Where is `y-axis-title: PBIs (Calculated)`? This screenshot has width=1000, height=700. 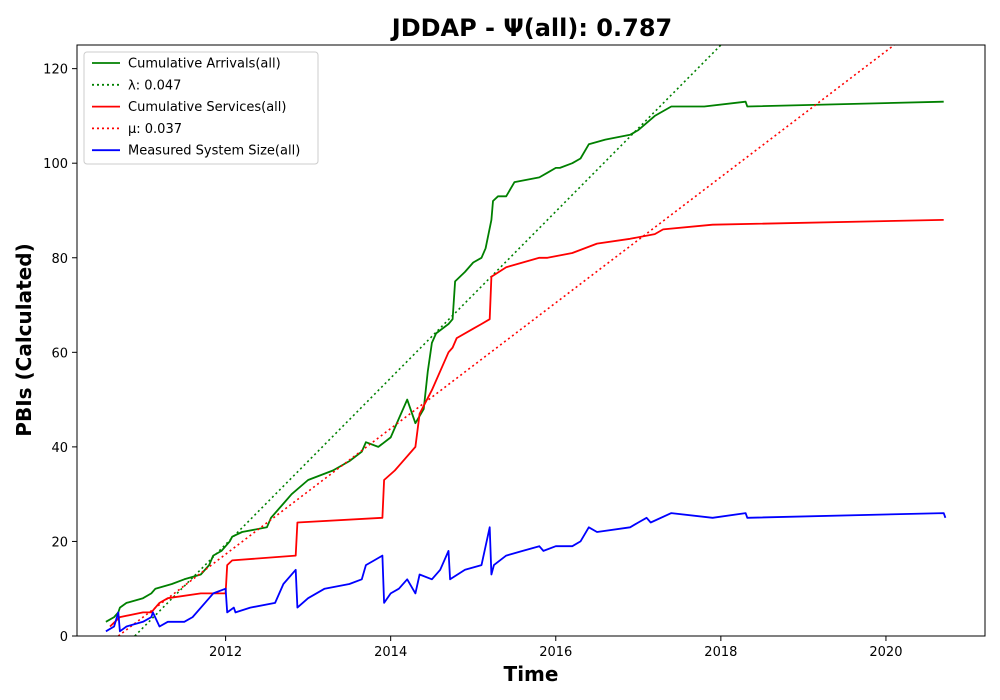 y-axis-title: PBIs (Calculated) is located at coordinates (24, 339).